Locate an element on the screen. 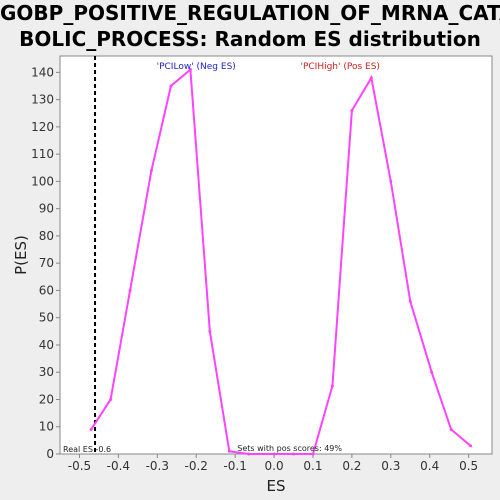 This screenshot has width=500, height=500. y-axis-label: P(ES) is located at coordinates (21, 255).